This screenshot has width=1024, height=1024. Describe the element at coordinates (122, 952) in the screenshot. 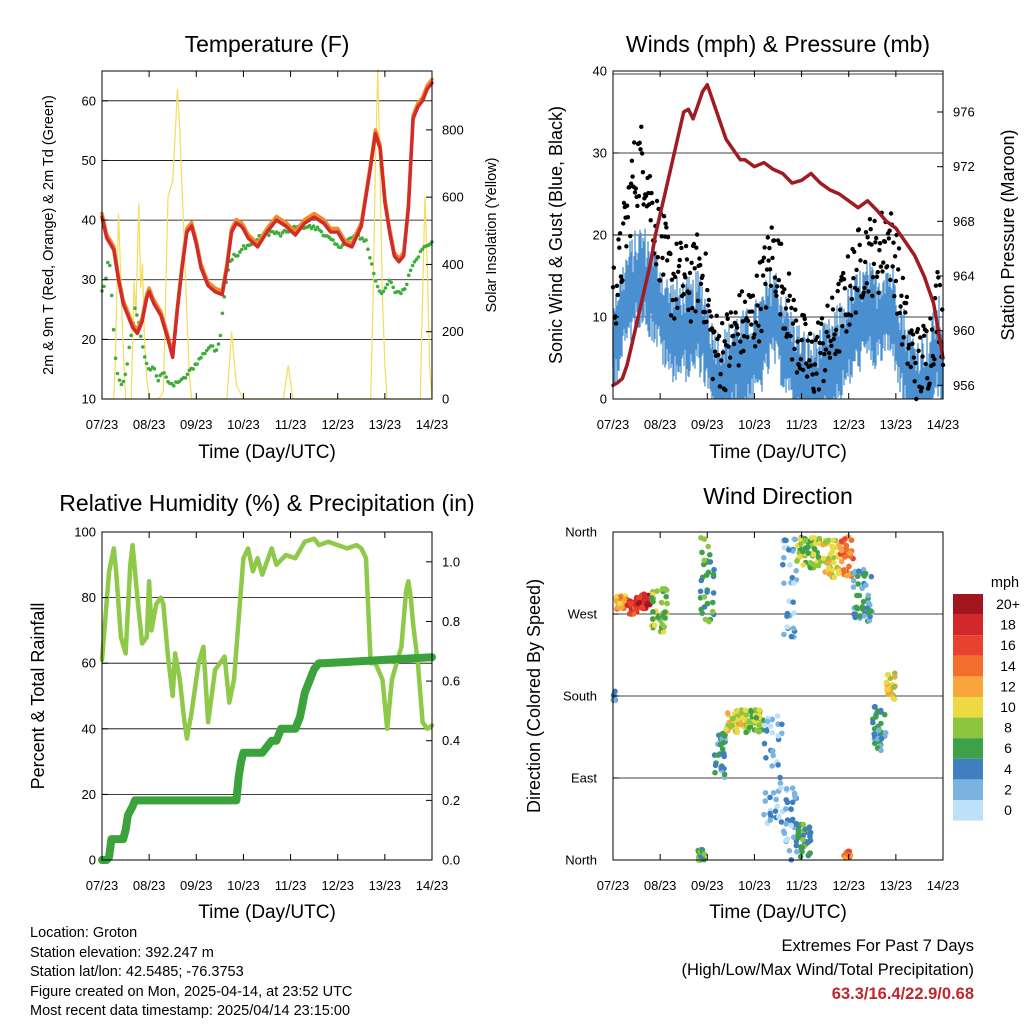

I see `elevation-text: Station elevation: 392.247 m` at that location.